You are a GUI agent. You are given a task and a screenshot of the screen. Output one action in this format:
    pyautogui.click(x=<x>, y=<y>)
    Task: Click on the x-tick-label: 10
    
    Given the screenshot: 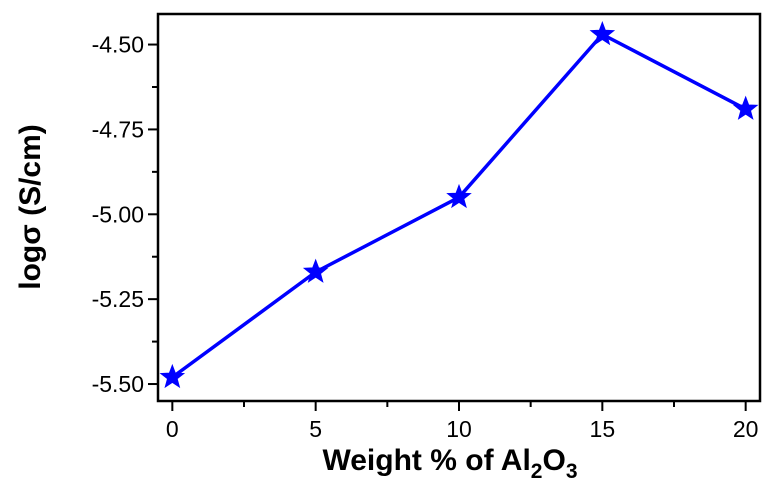 What is the action you would take?
    pyautogui.click(x=459, y=429)
    